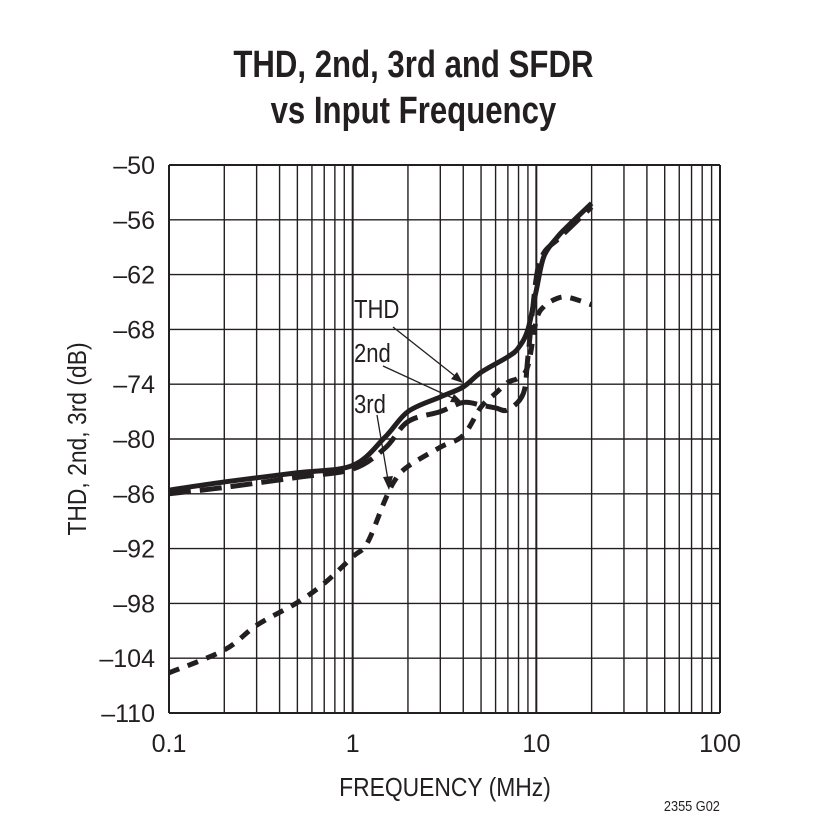 This screenshot has height=832, width=827. I want to click on y-tick-label: –86, so click(134, 495).